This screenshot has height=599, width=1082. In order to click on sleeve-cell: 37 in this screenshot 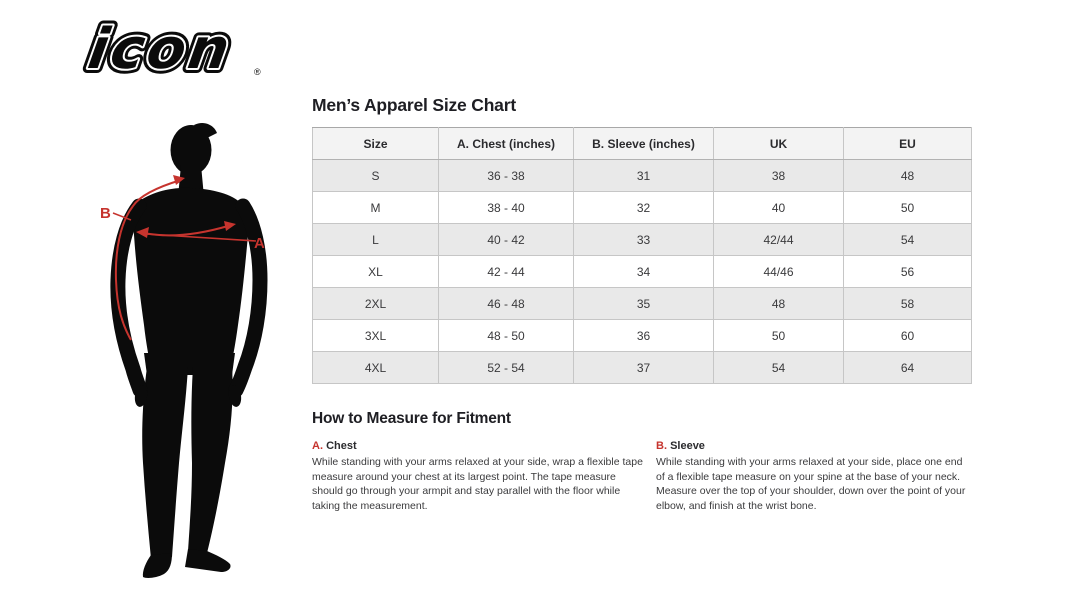, I will do `click(643, 367)`.